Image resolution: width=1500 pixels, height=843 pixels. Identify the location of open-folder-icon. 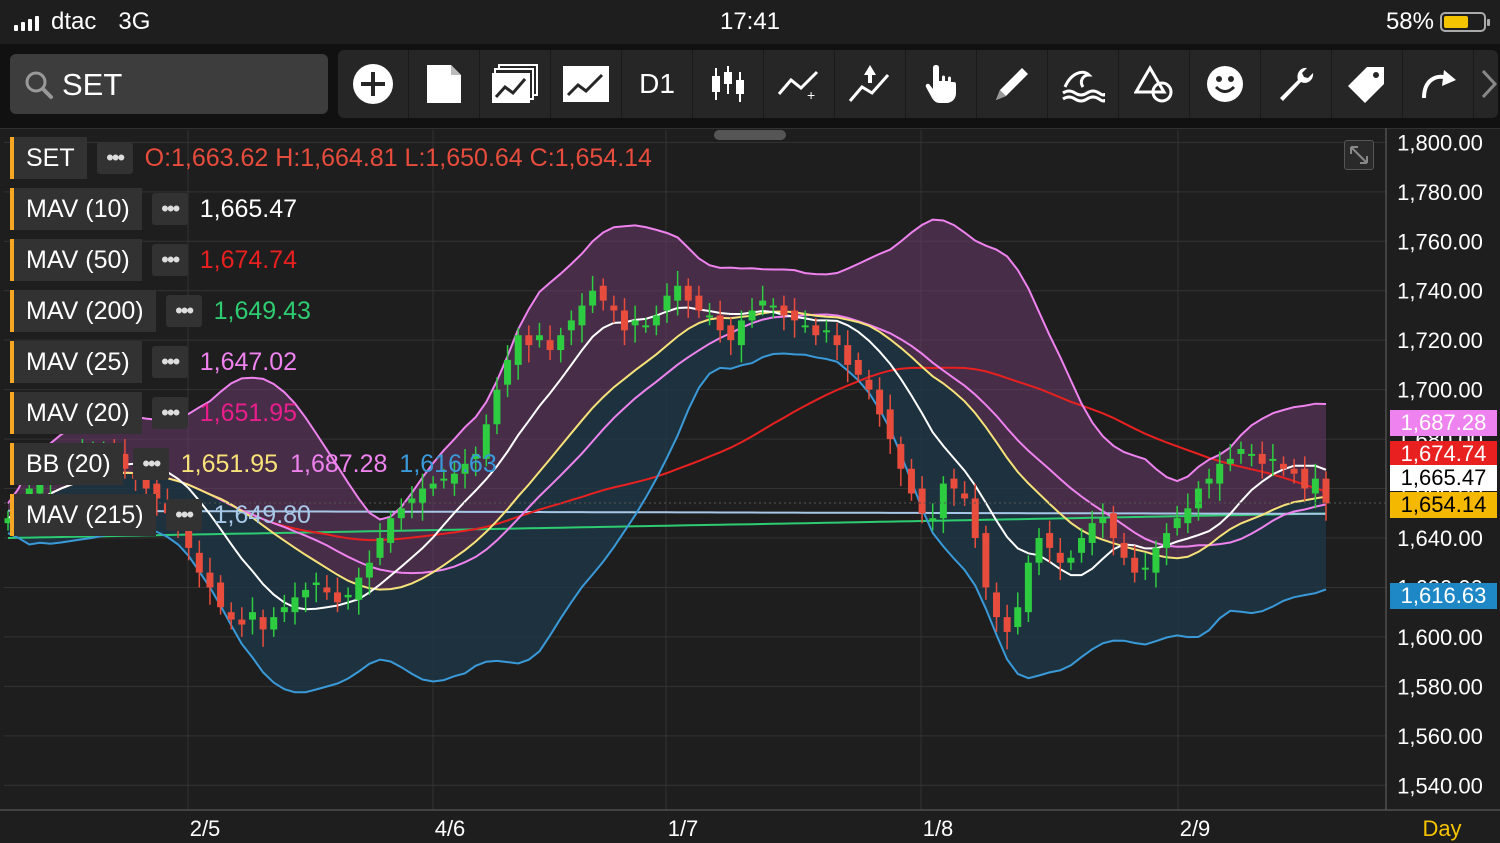
(515, 83).